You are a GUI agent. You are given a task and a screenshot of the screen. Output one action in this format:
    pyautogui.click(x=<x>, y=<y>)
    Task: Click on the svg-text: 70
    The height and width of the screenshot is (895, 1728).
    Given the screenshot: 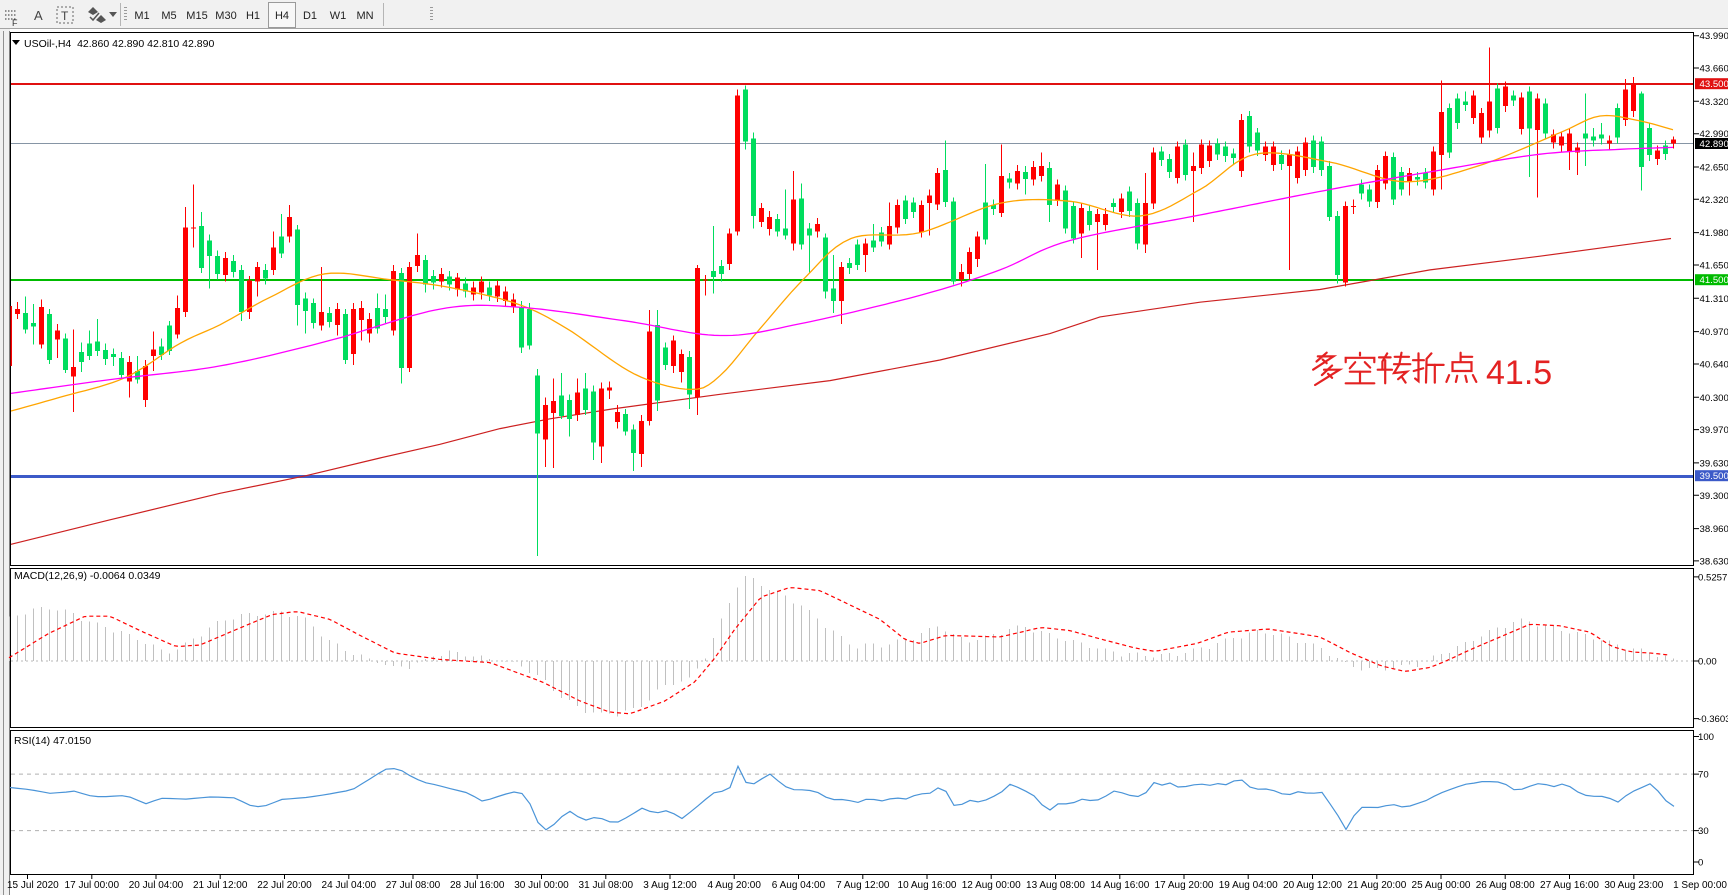 What is the action you would take?
    pyautogui.click(x=1703, y=775)
    